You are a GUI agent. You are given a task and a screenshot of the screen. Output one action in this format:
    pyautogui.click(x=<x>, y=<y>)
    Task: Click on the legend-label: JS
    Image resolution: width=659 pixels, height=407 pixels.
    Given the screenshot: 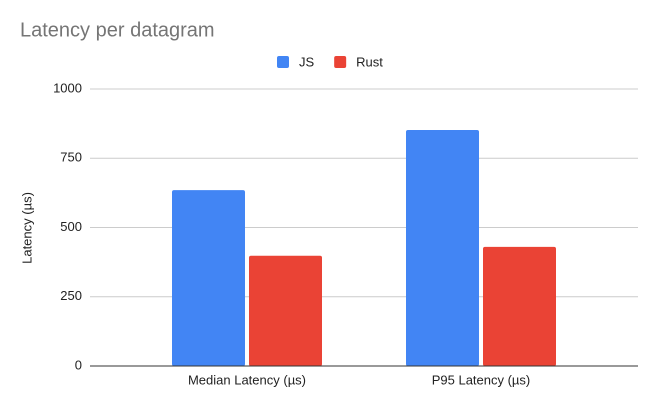 What is the action you would take?
    pyautogui.click(x=307, y=61)
    